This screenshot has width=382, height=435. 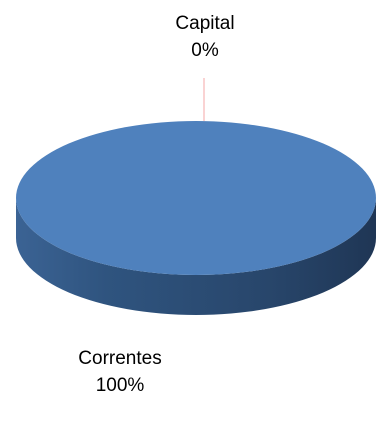 I want to click on slice-percent-capital: 0%, so click(x=205, y=50).